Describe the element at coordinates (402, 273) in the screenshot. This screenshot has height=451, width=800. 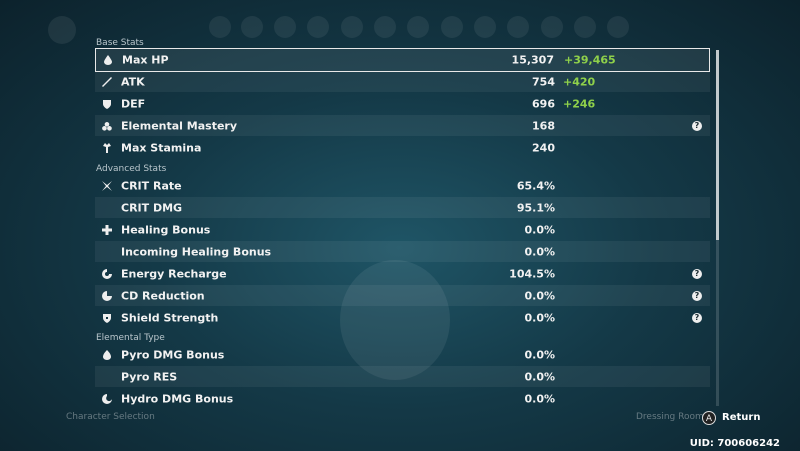
I see `stat-row: Energy Recharge 104.5%?` at that location.